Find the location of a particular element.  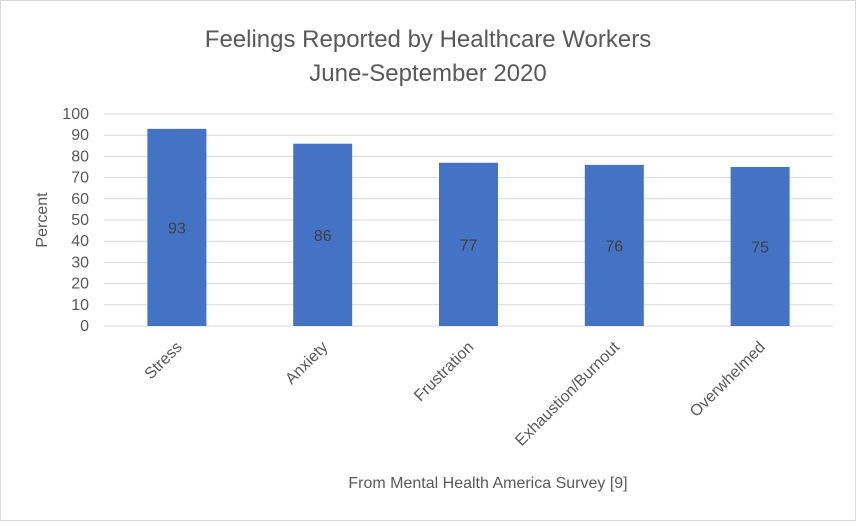

bar-overwhelmed is located at coordinates (760, 246).